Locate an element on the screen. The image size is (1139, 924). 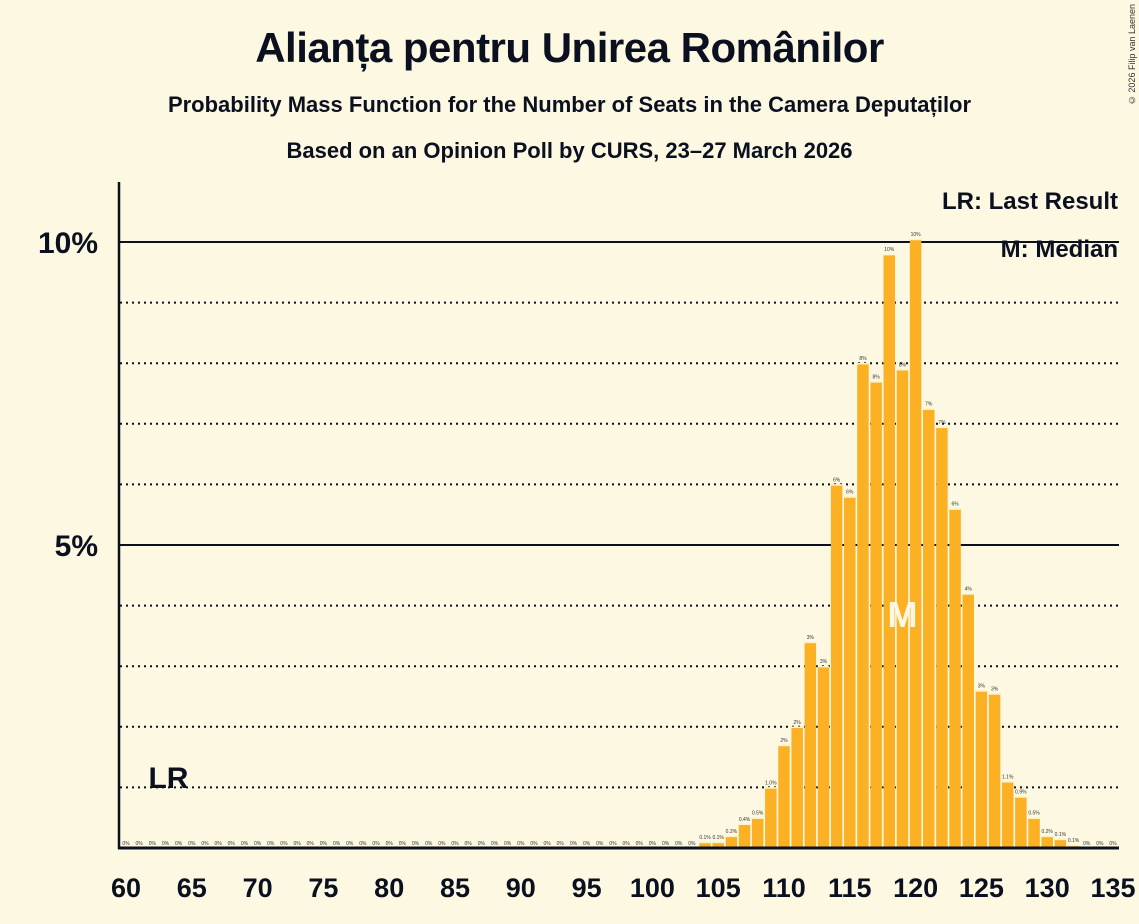
legend-median: M: Median is located at coordinates (1059, 249).